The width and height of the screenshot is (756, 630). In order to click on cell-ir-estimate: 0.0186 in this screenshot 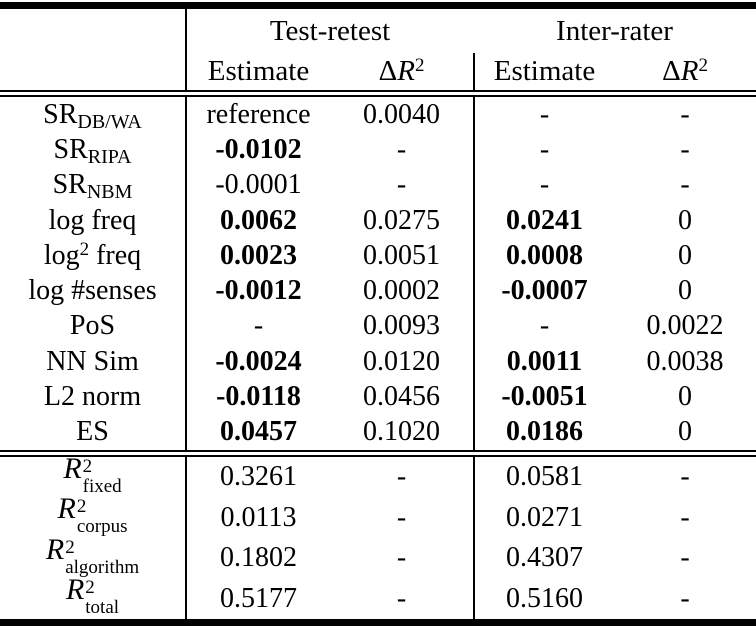, I will do `click(543, 432)`.